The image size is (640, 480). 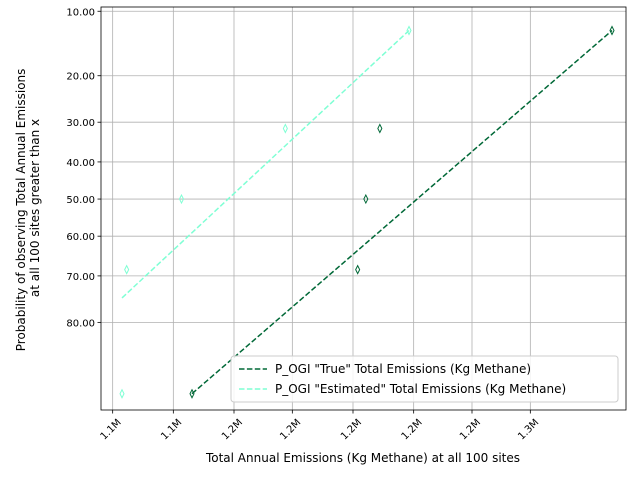 I want to click on y-tick-label: 70.00, so click(x=80, y=277).